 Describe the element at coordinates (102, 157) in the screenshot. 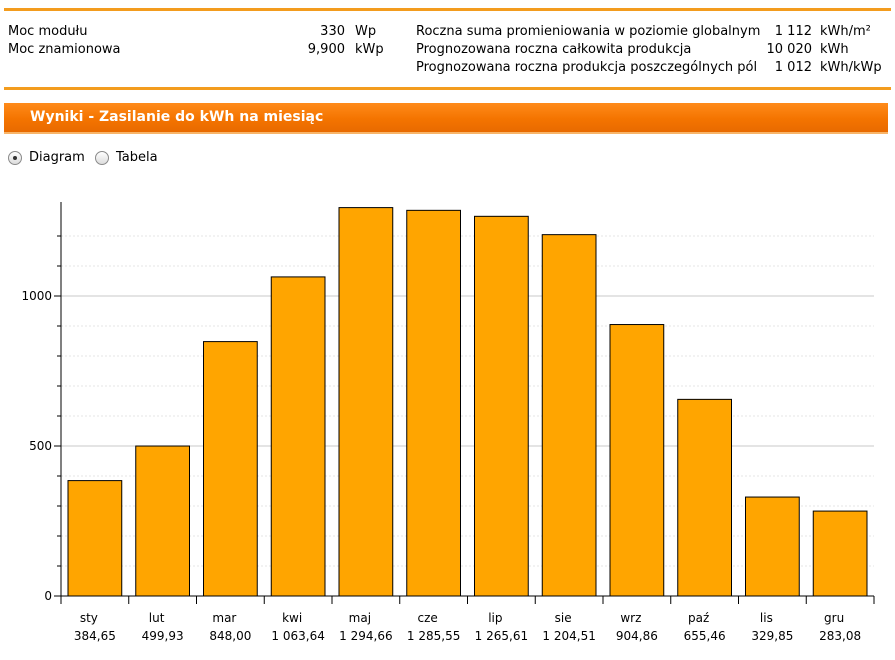

I see `table-radio-icon` at that location.